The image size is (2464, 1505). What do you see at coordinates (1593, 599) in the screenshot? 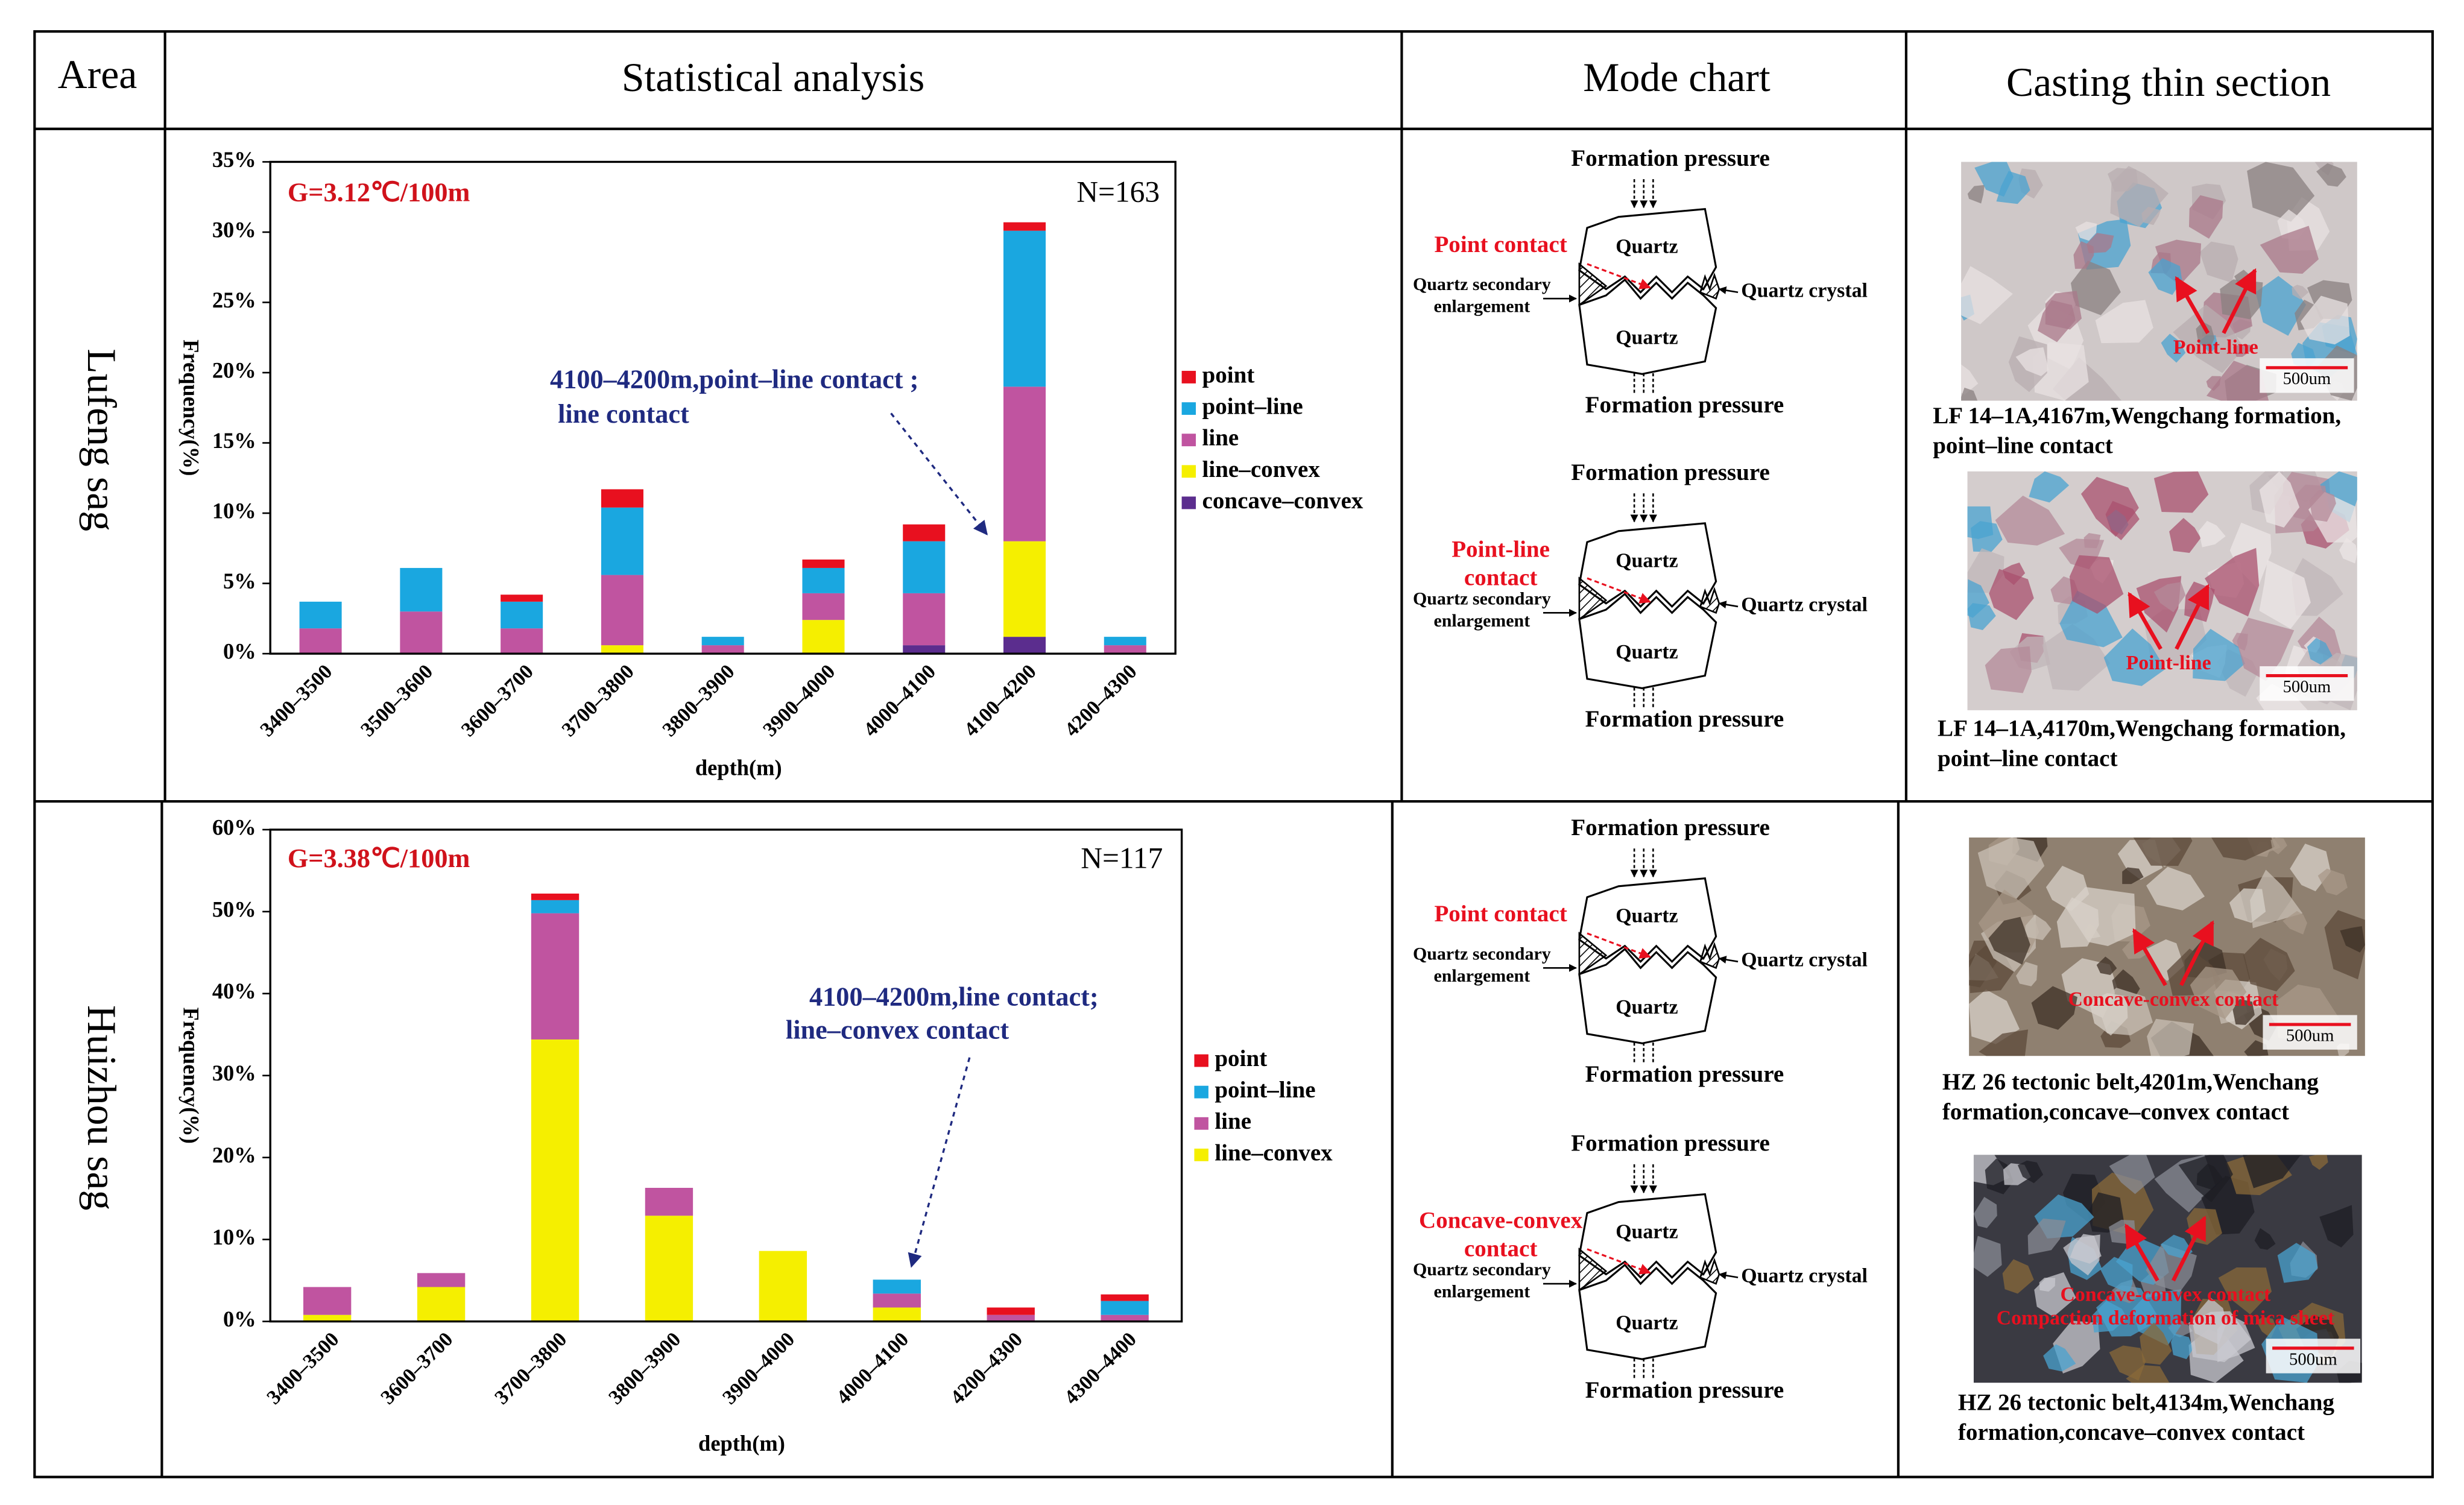
I see `enlargement` at bounding box center [1593, 599].